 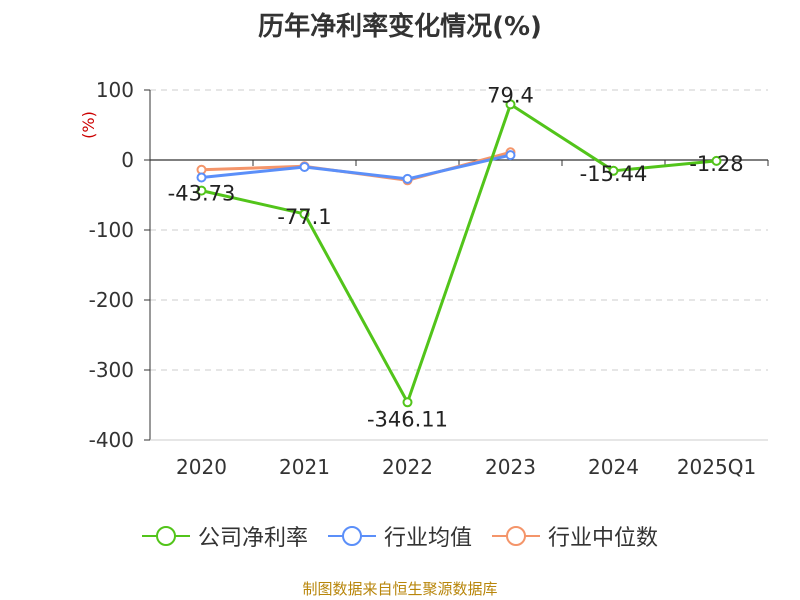 I want to click on data-label: -1.28, so click(x=716, y=164).